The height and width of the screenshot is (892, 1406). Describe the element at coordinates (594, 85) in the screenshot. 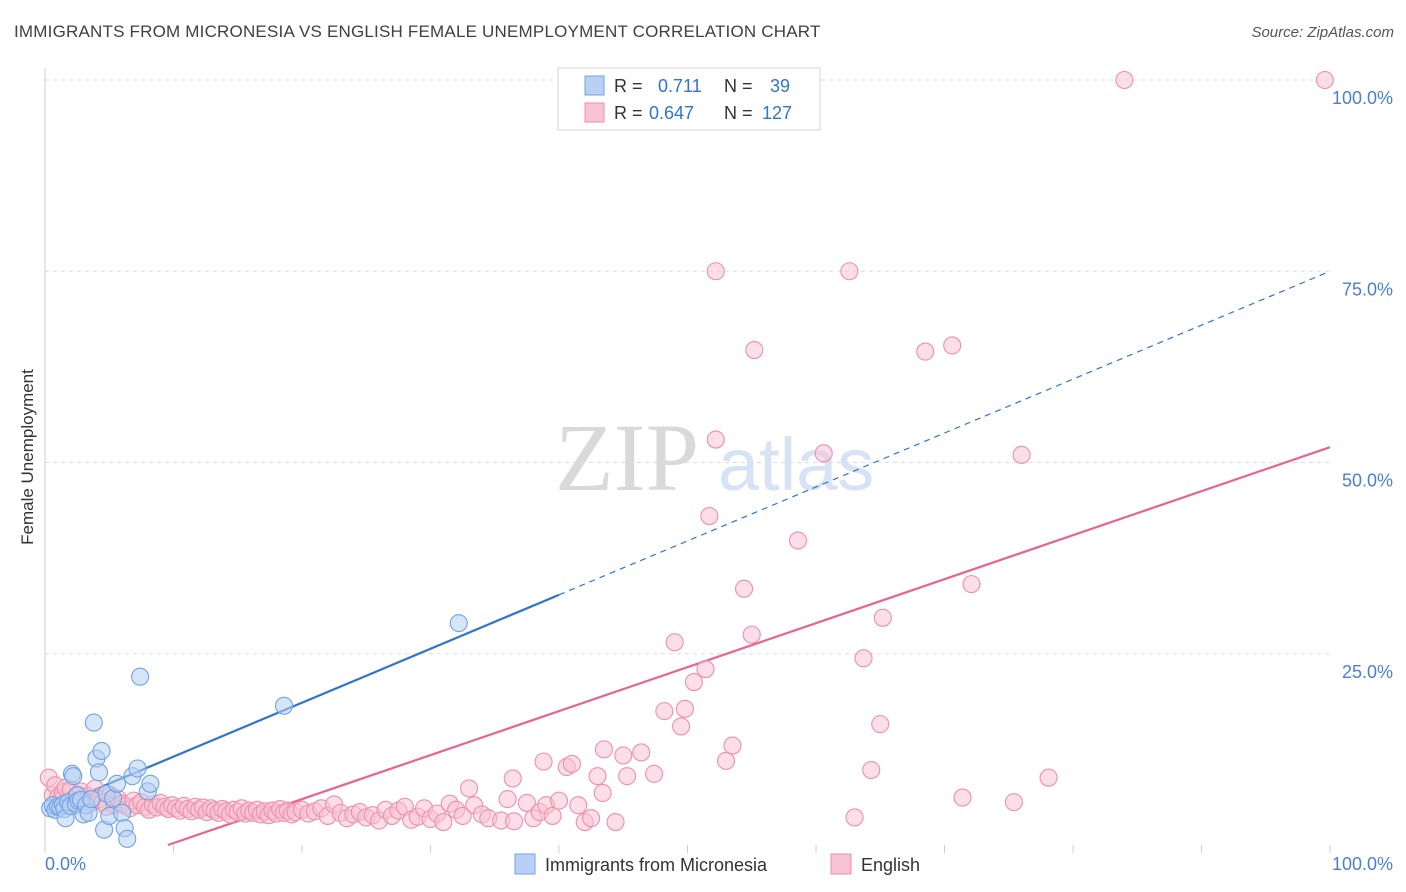

I see `legend-swatch-micronesia` at that location.